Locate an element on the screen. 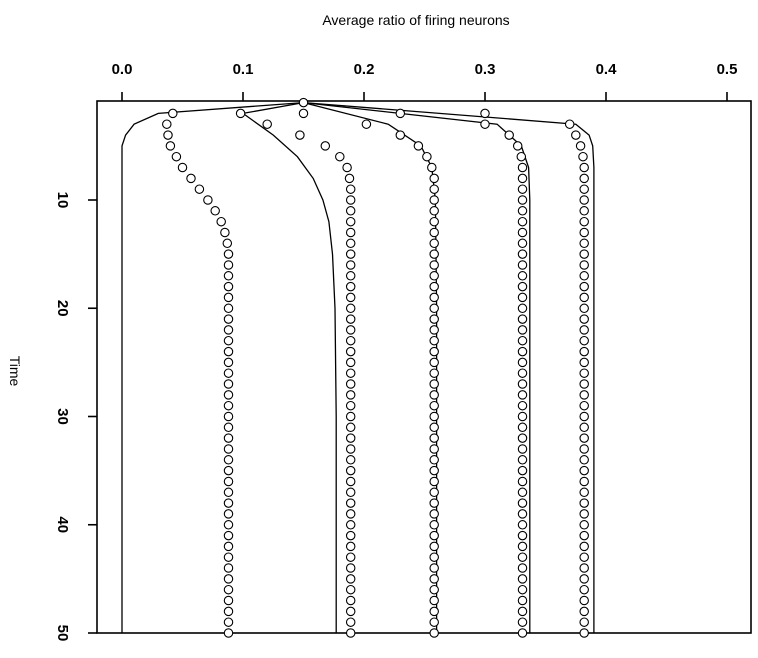 The image size is (758, 658). y-tick-label: 20 is located at coordinates (62, 308).